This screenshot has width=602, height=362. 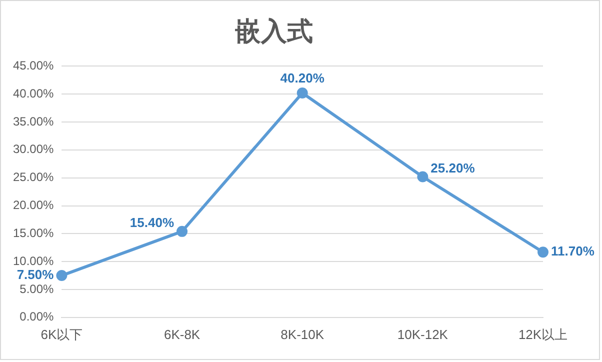 What do you see at coordinates (33, 233) in the screenshot?
I see `y-tick-label: 15.00%` at bounding box center [33, 233].